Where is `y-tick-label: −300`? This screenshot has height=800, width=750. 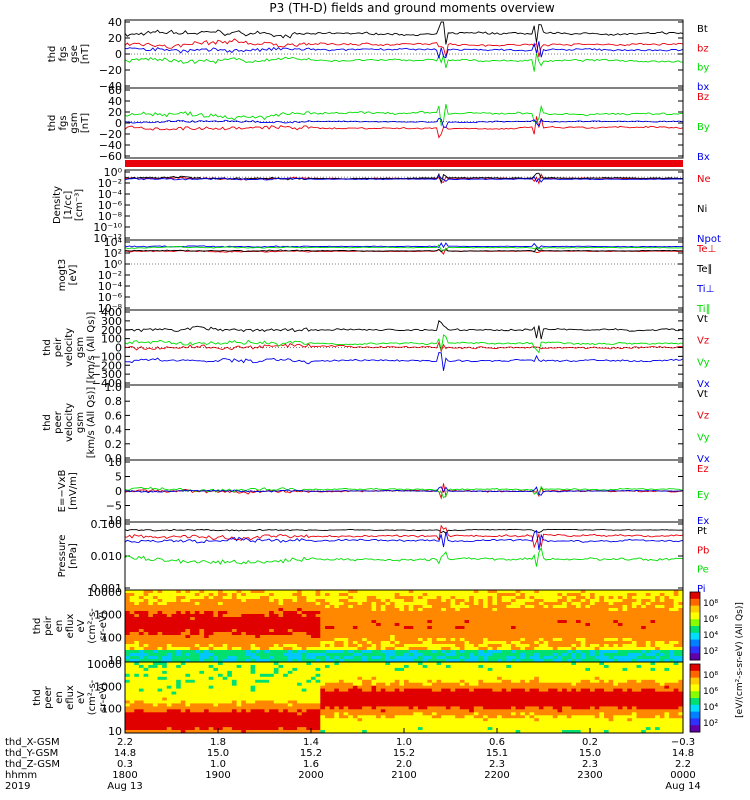
y-tick-label: −300 is located at coordinates (107, 374).